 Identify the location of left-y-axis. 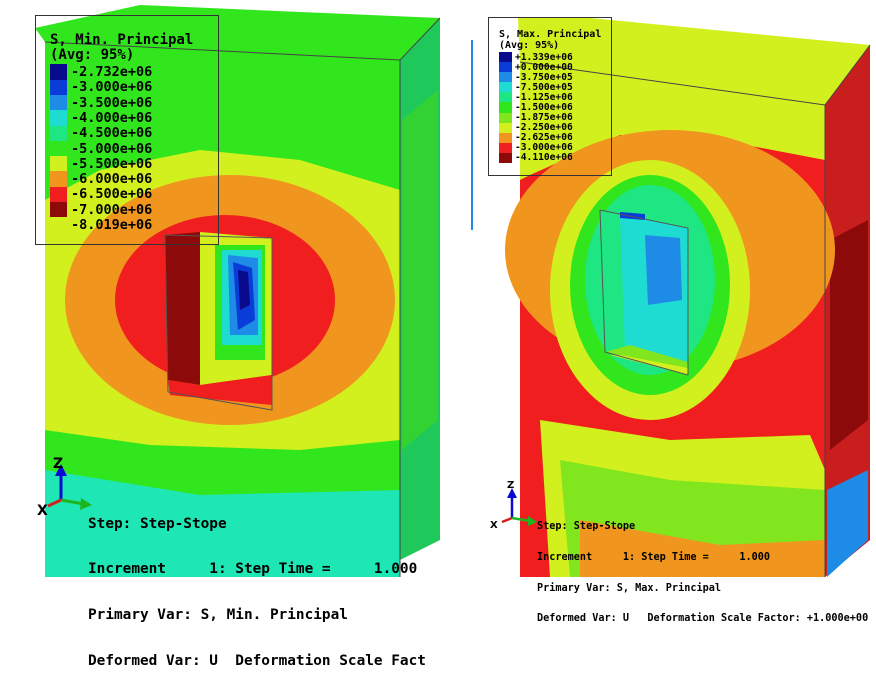
(72, 502).